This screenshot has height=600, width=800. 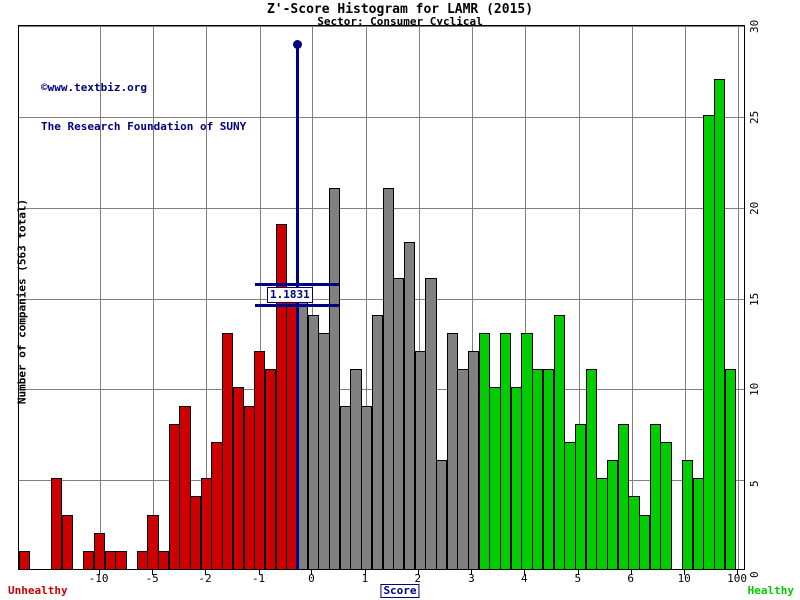 What do you see at coordinates (754, 484) in the screenshot?
I see `y-tick-label: 5` at bounding box center [754, 484].